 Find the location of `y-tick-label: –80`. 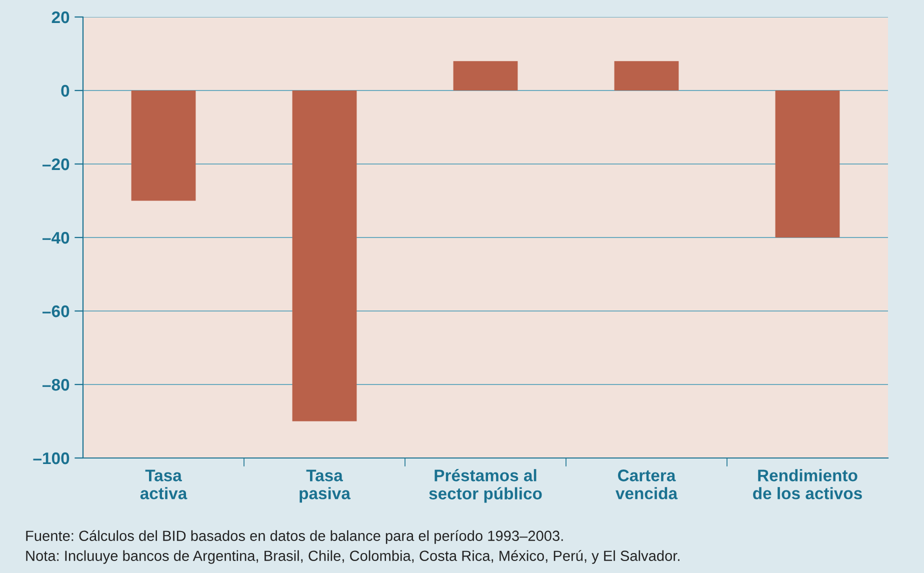

y-tick-label: –80 is located at coordinates (56, 384).